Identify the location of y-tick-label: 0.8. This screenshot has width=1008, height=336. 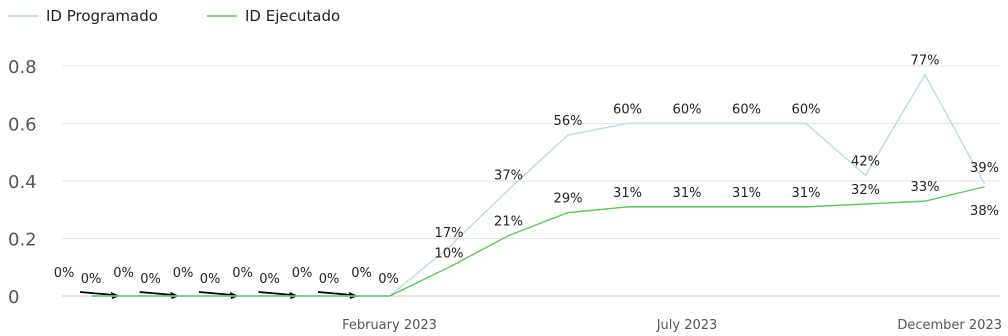
(22, 67).